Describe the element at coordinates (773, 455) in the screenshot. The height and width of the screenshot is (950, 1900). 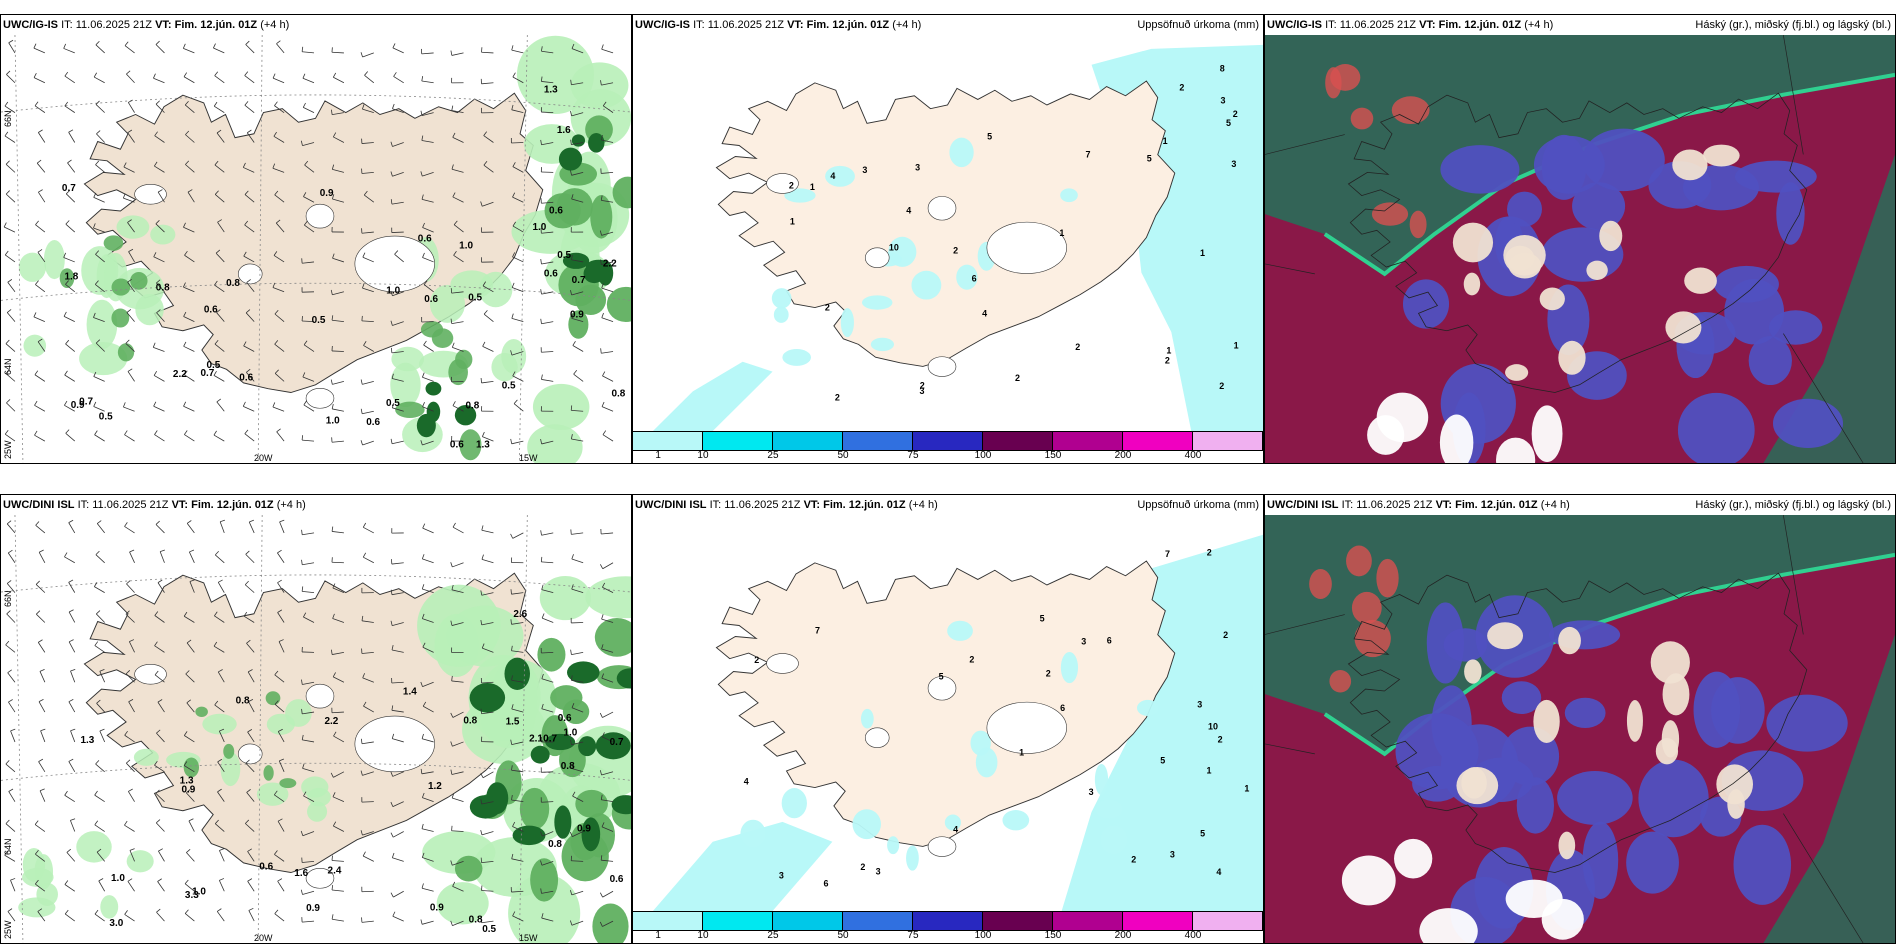
I see `legend-label: 25` at that location.